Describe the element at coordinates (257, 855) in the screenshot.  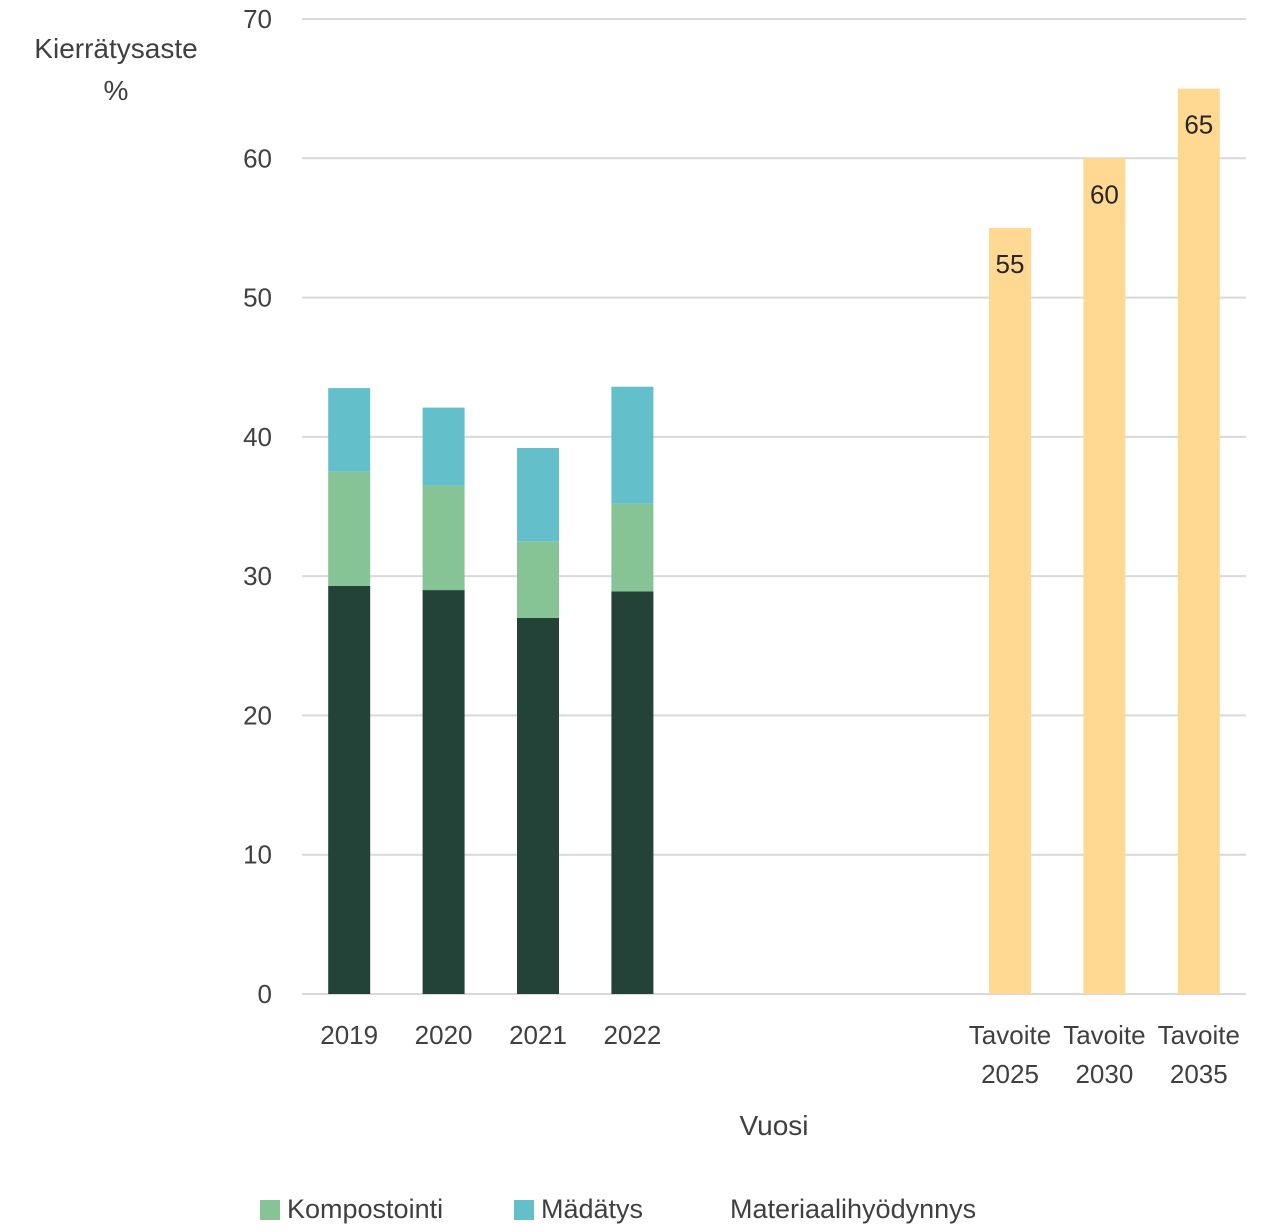
I see `y-tick-label: 10` at that location.